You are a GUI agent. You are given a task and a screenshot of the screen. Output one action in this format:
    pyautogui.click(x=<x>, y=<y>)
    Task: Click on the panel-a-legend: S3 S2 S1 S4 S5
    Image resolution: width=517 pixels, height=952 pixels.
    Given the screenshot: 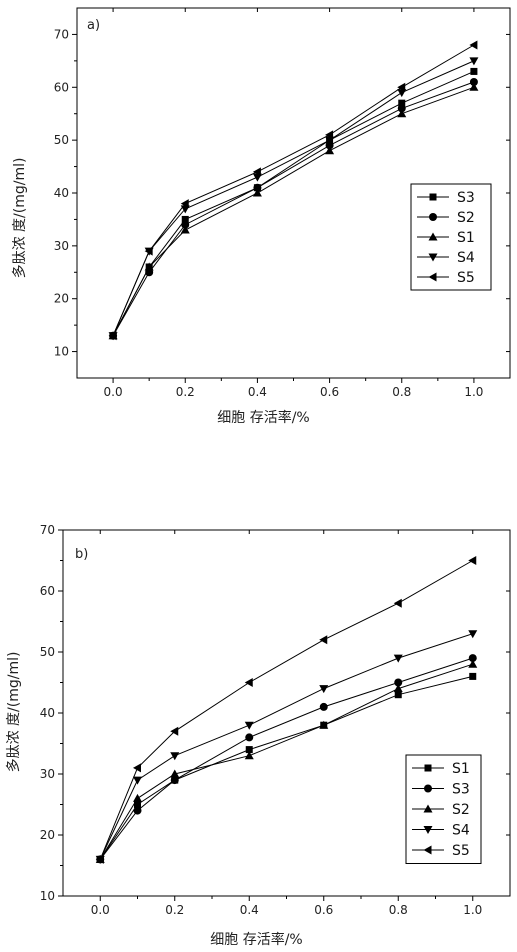 What is the action you would take?
    pyautogui.click(x=451, y=237)
    